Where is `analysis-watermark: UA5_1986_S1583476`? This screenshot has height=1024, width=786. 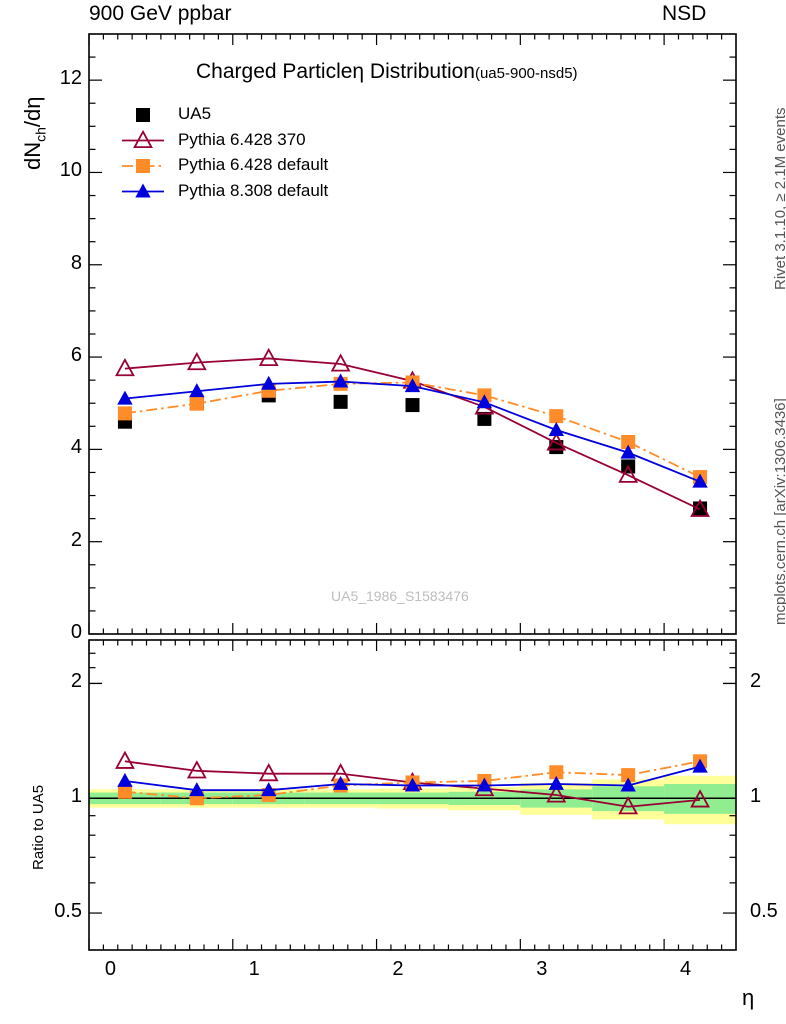
analysis-watermark: UA5_1986_S1583476 is located at coordinates (400, 596).